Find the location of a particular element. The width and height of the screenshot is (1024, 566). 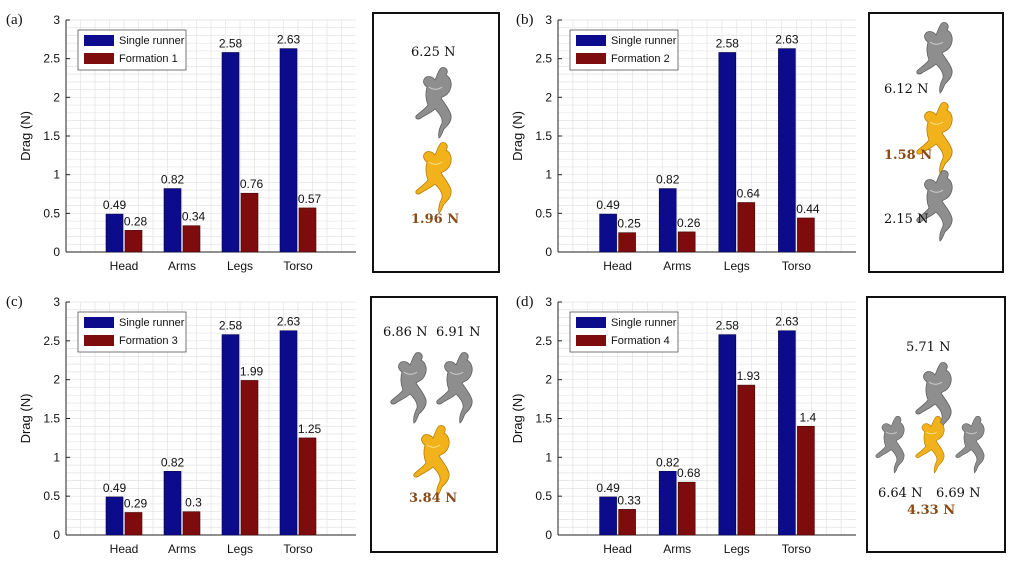

force-b-runner: 1.58 N is located at coordinates (908, 155).